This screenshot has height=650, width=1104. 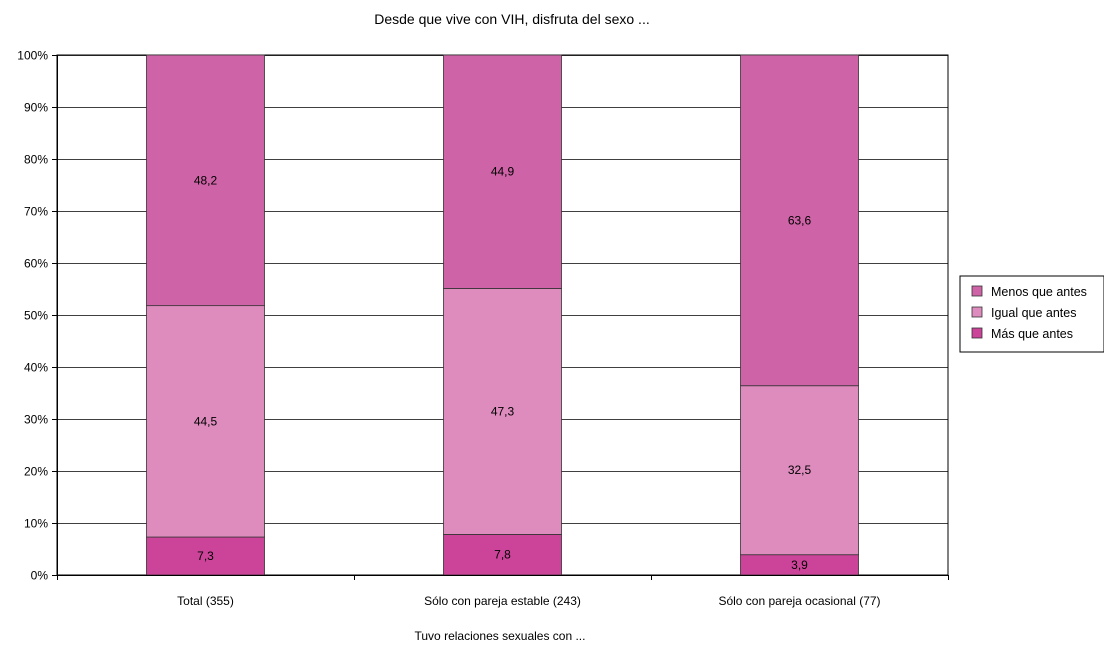 I want to click on data-label: 7,3, so click(x=205, y=556).